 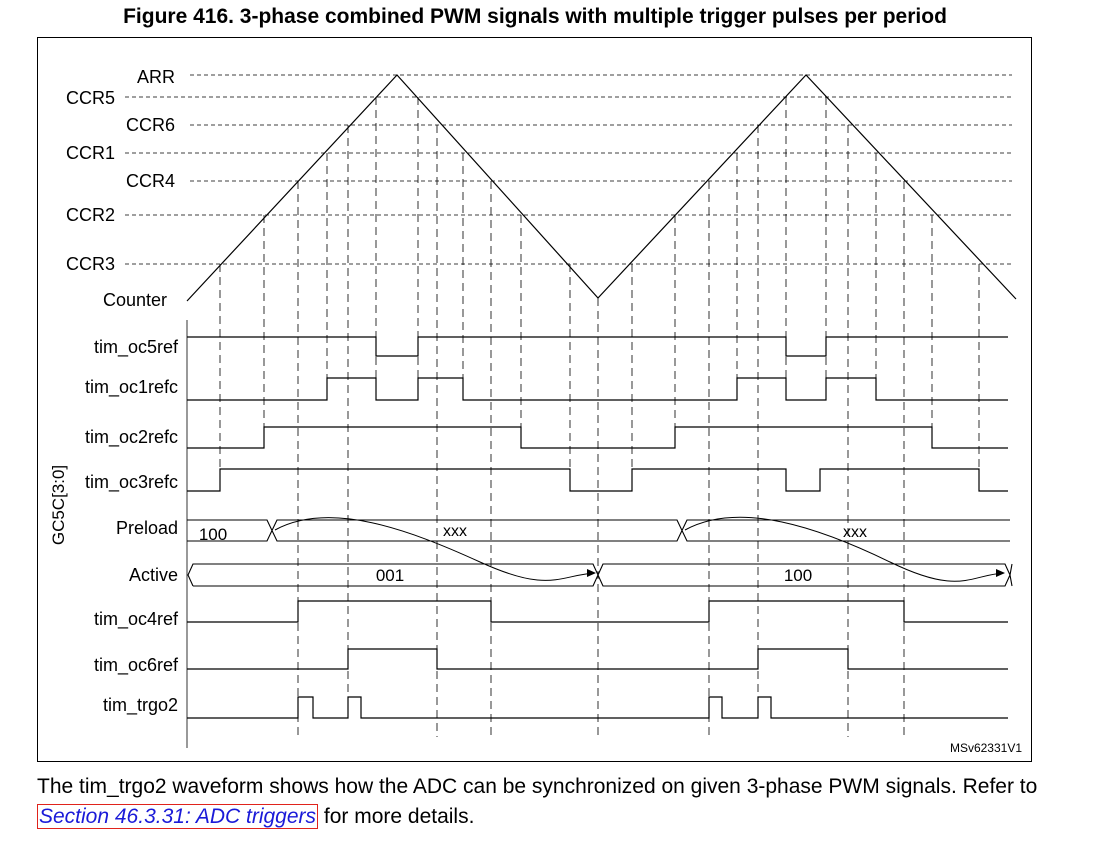 What do you see at coordinates (855, 532) in the screenshot?
I see `preload-value-period2: xxx` at bounding box center [855, 532].